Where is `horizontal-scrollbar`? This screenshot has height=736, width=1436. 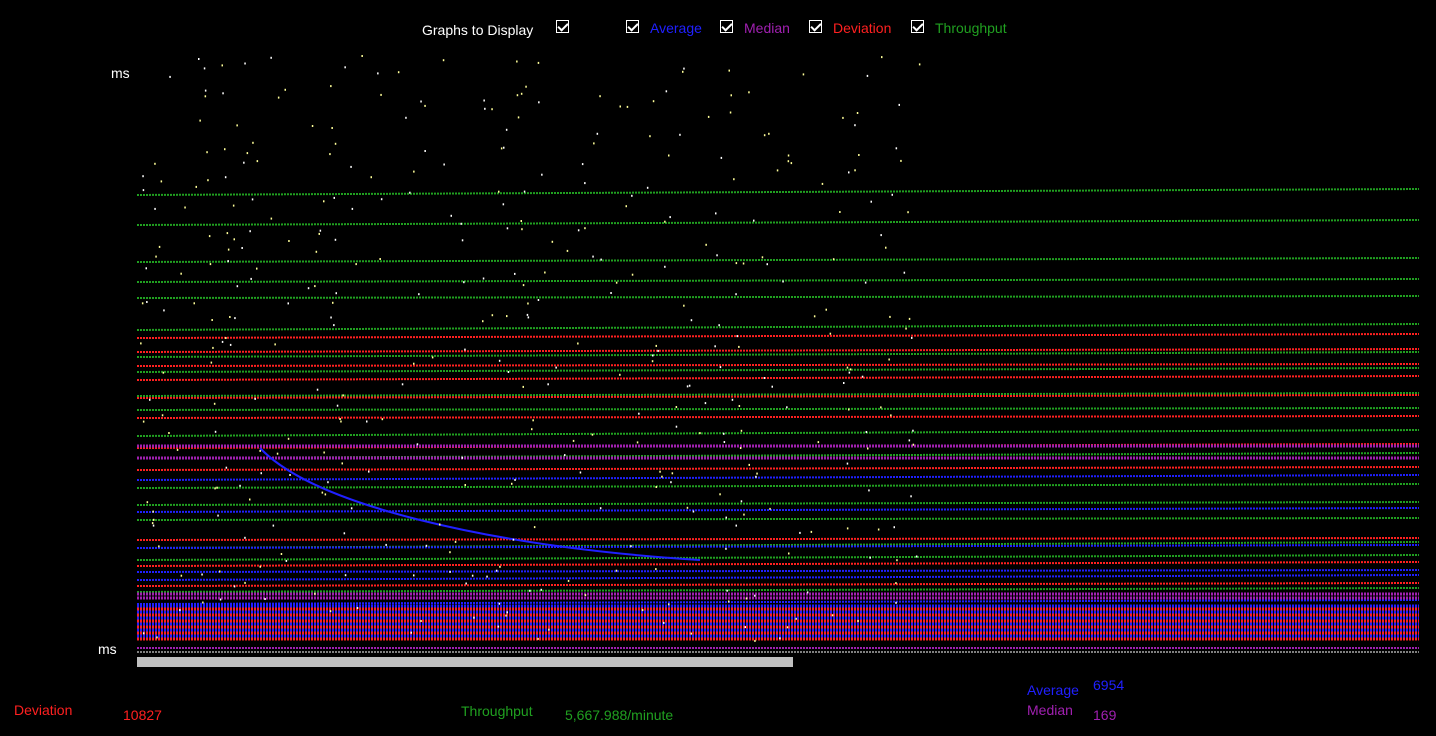
horizontal-scrollbar is located at coordinates (465, 662).